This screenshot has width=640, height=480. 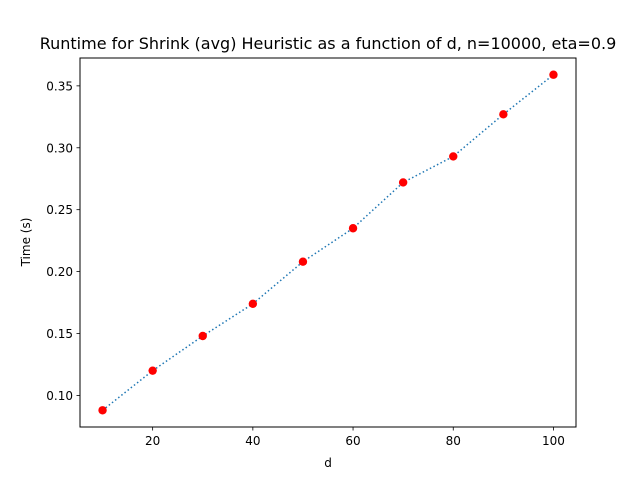 I want to click on y-tick-label: 0.20, so click(x=59, y=272).